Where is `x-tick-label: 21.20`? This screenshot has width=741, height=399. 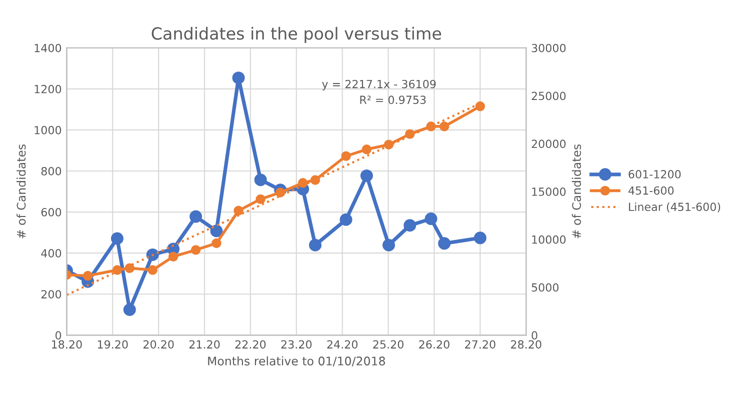 x-tick-label: 21.20 is located at coordinates (204, 344).